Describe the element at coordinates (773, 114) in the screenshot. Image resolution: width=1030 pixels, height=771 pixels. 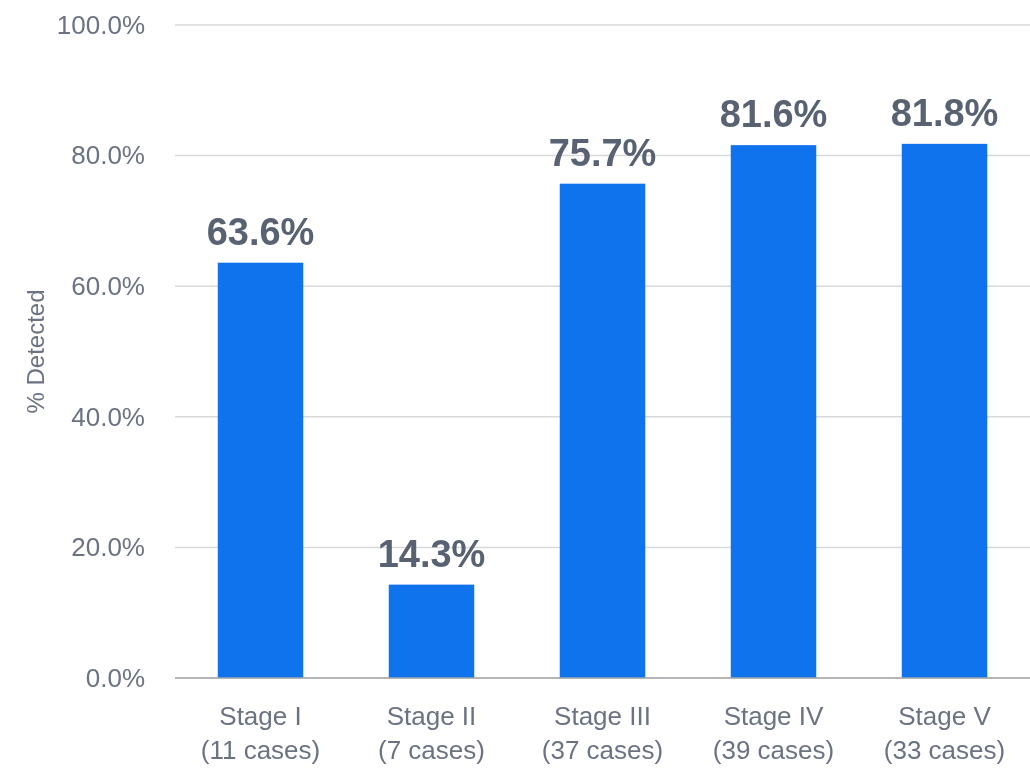
I see `data-label: 81.6%` at that location.